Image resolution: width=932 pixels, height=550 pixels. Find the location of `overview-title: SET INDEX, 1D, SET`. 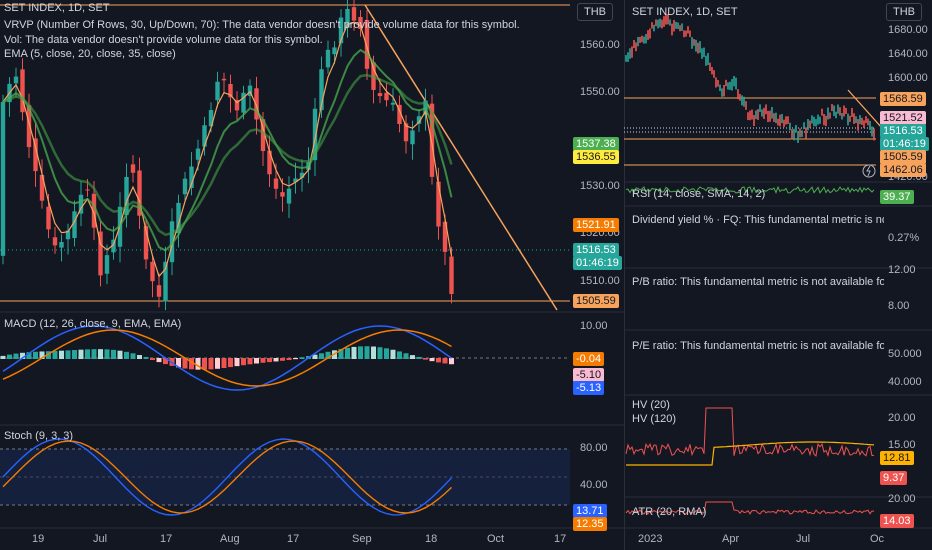

overview-title: SET INDEX, 1D, SET is located at coordinates (685, 12).